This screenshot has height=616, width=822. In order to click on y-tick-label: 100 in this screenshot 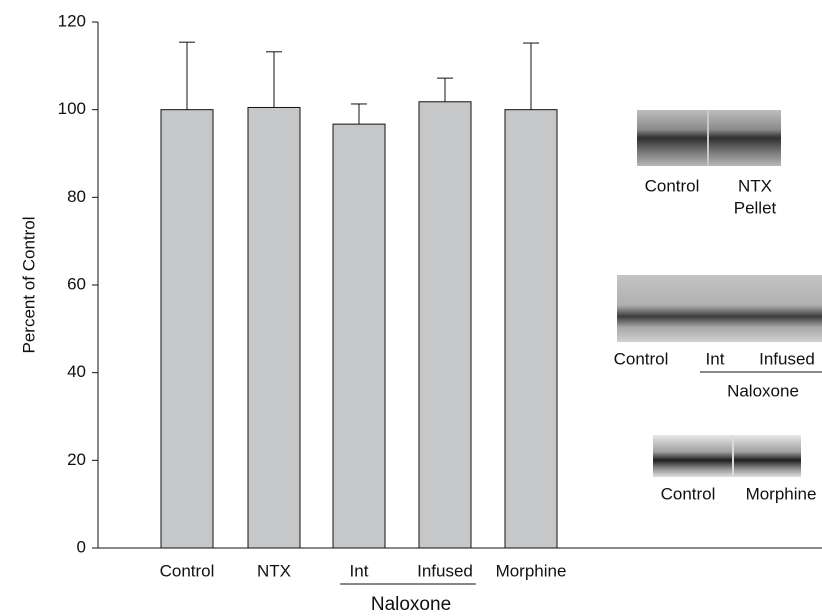, I will do `click(72, 108)`.